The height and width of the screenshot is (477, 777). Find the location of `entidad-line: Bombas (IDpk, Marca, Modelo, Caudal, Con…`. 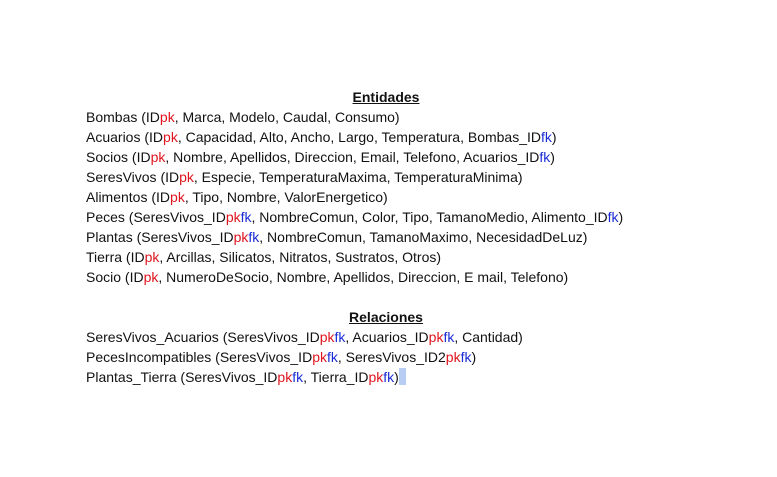

entidad-line: Bombas (IDpk, Marca, Modelo, Caudal, Con… is located at coordinates (386, 117).